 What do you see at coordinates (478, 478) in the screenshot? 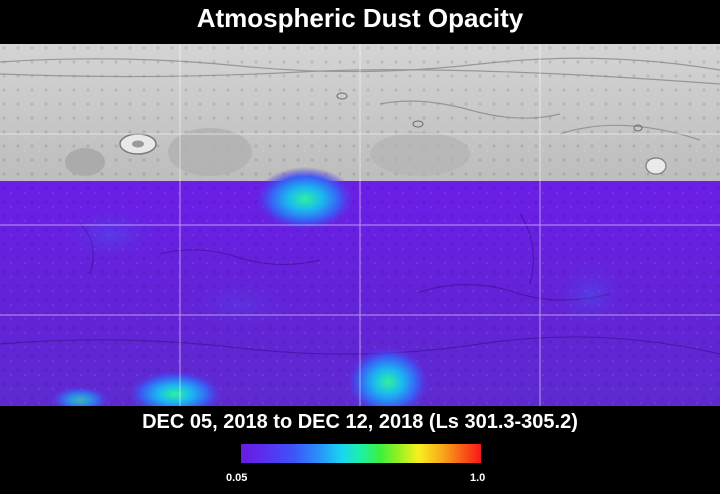
I see `colorbar-max-label: 1.0` at bounding box center [478, 478].